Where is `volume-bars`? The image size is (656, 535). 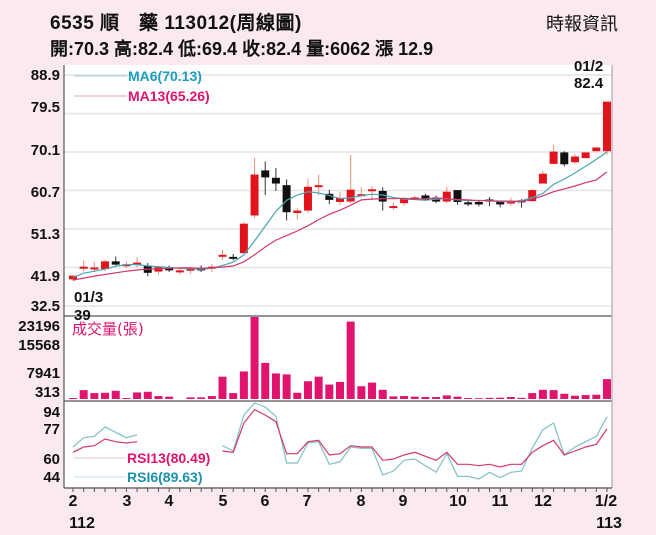
volume-bars is located at coordinates (340, 358).